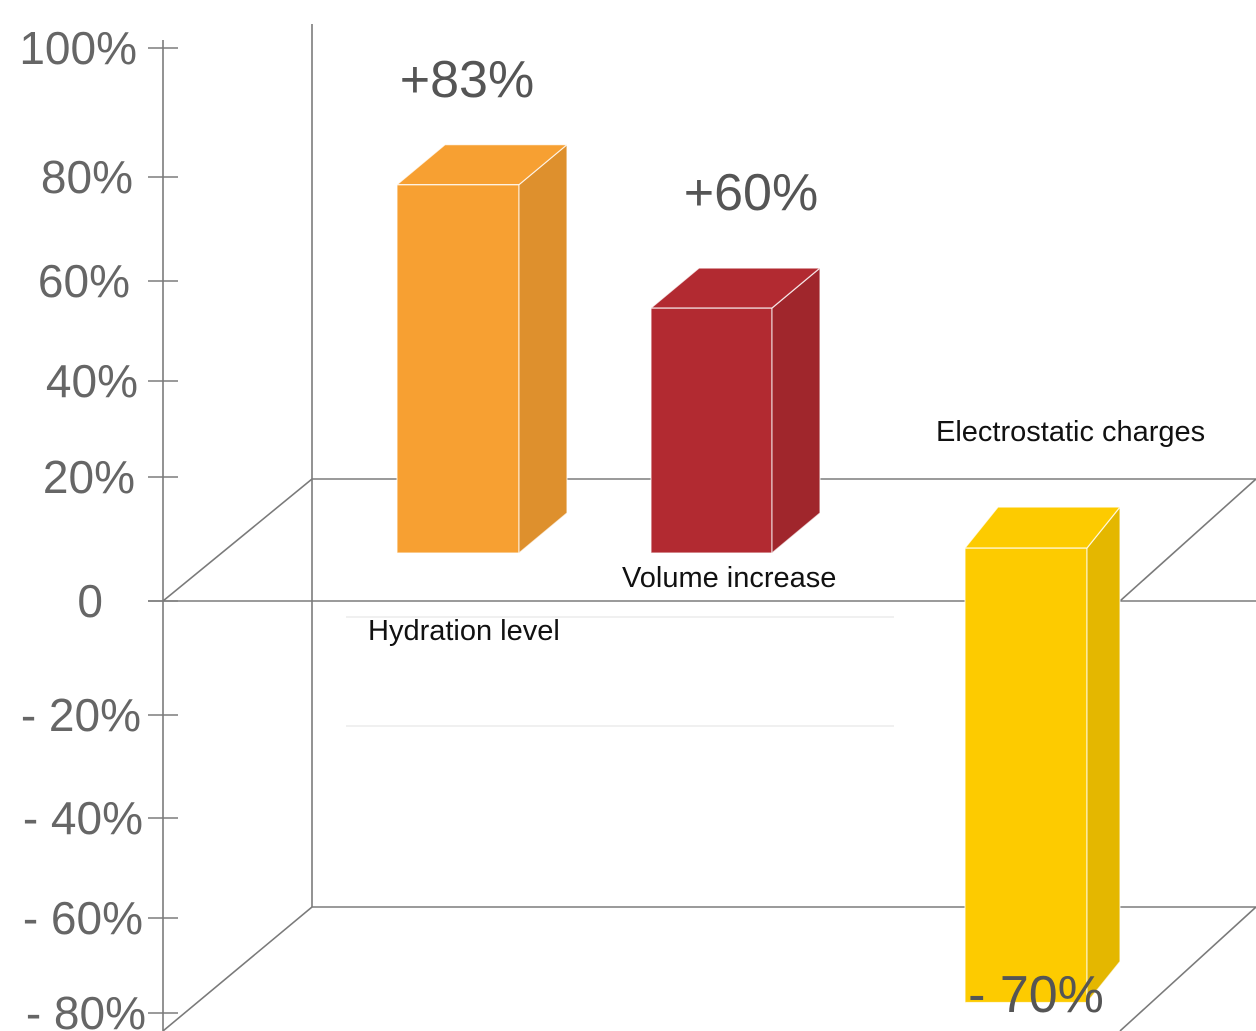 The height and width of the screenshot is (1031, 1256). I want to click on zero-plane-right-edge, so click(1187, 540).